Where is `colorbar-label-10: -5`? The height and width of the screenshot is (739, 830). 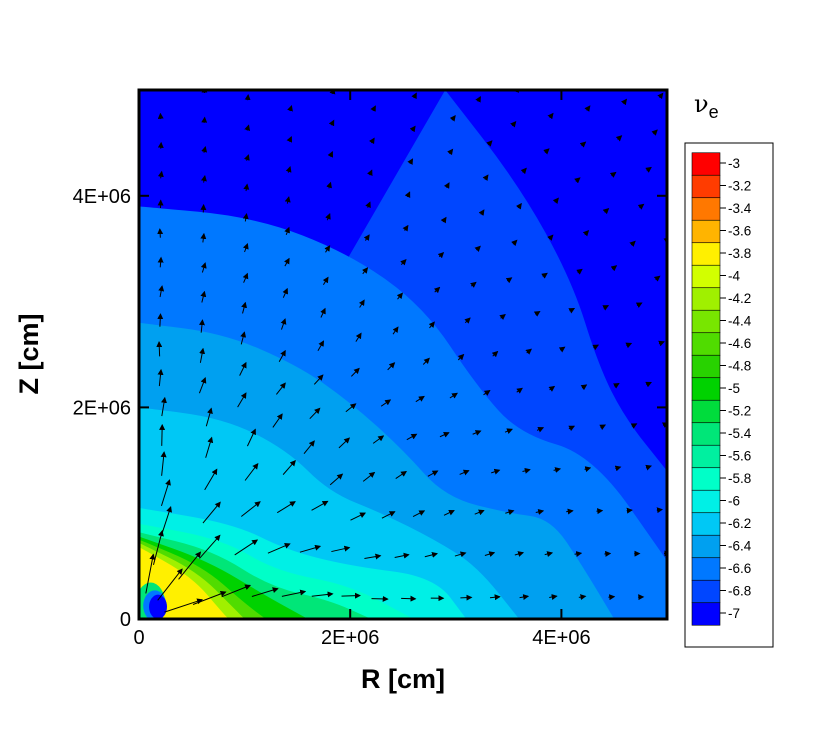 colorbar-label-10: -5 is located at coordinates (734, 388).